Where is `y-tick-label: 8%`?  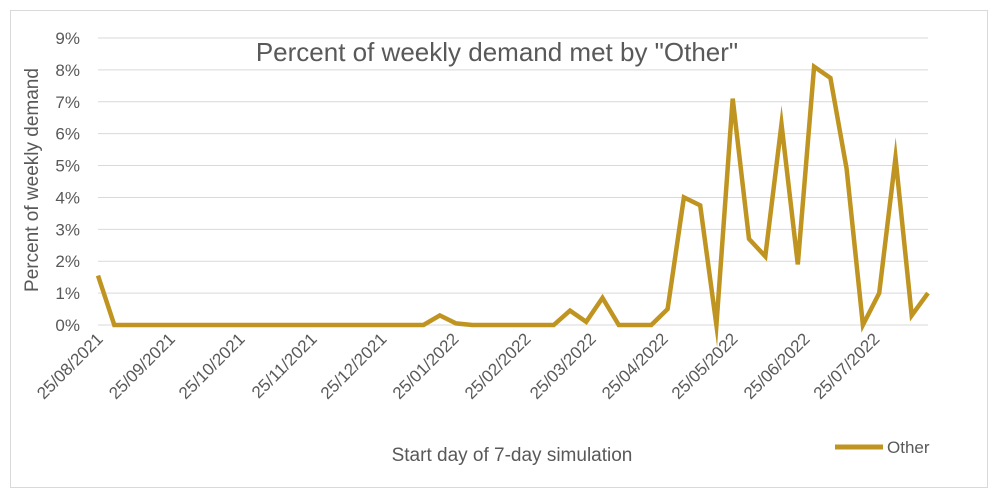
y-tick-label: 8% is located at coordinates (67, 70).